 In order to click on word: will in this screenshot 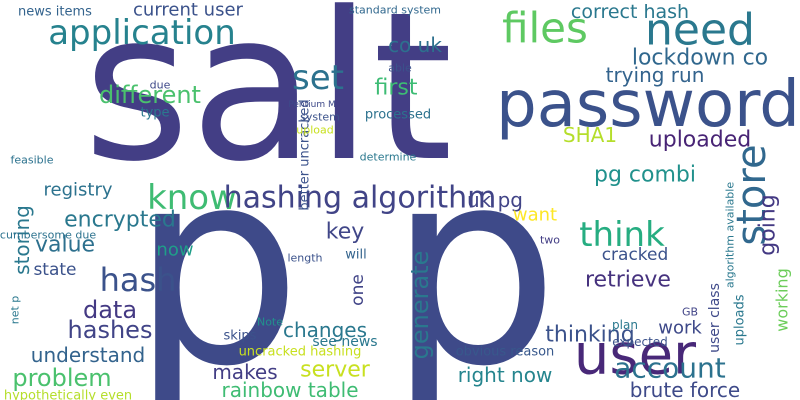, I will do `click(355, 255)`.